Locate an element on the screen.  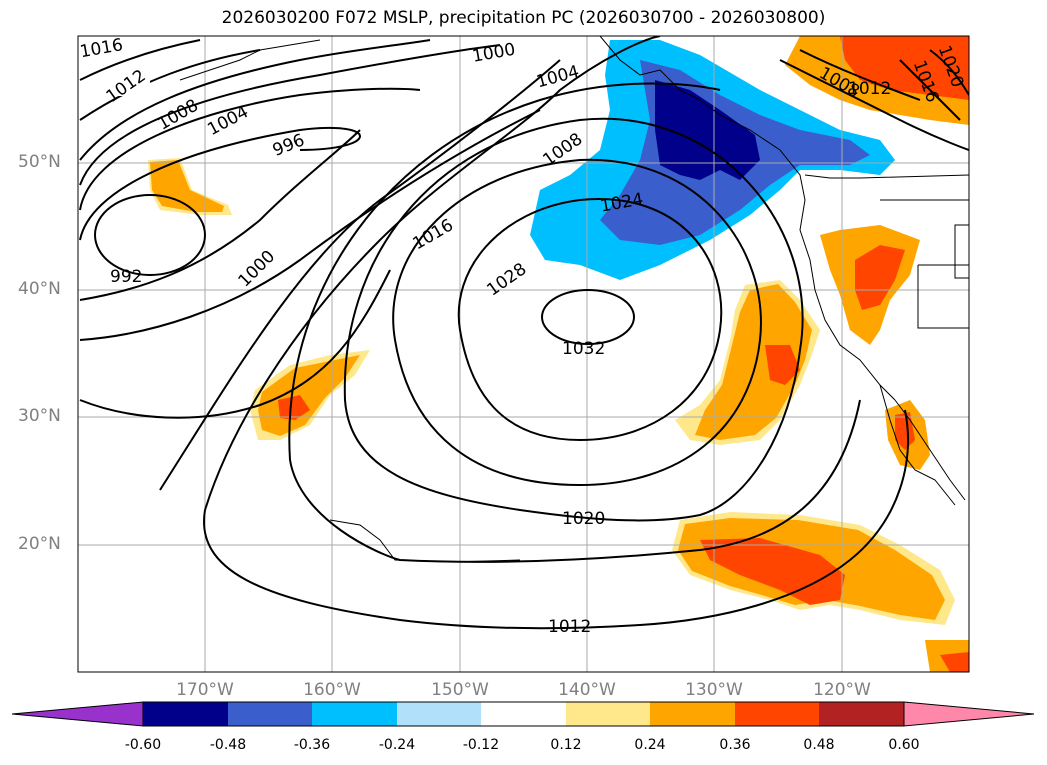
colorbar-extend-high is located at coordinates (969, 714).